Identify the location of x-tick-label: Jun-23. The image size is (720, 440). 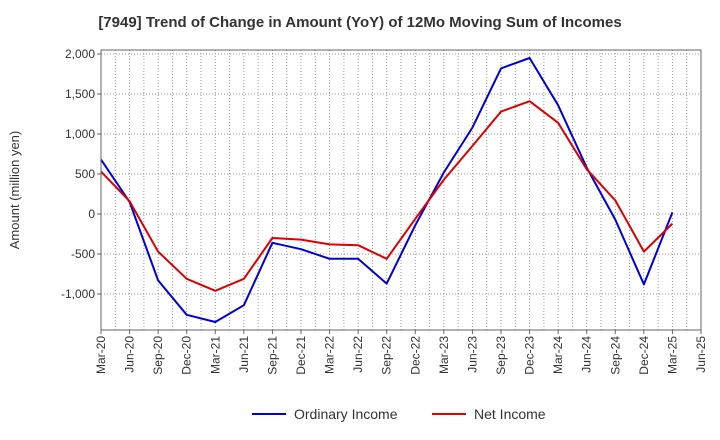
(472, 354).